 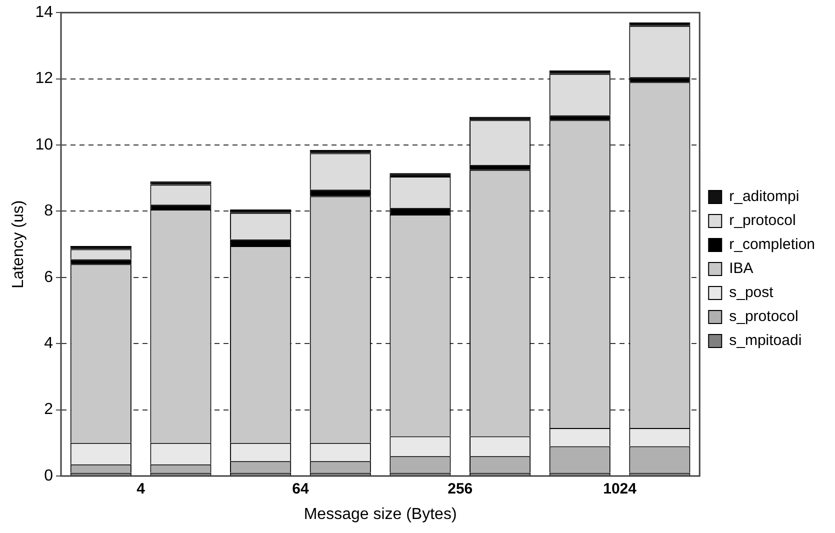 What do you see at coordinates (49, 277) in the screenshot?
I see `y-tick-label: 6` at bounding box center [49, 277].